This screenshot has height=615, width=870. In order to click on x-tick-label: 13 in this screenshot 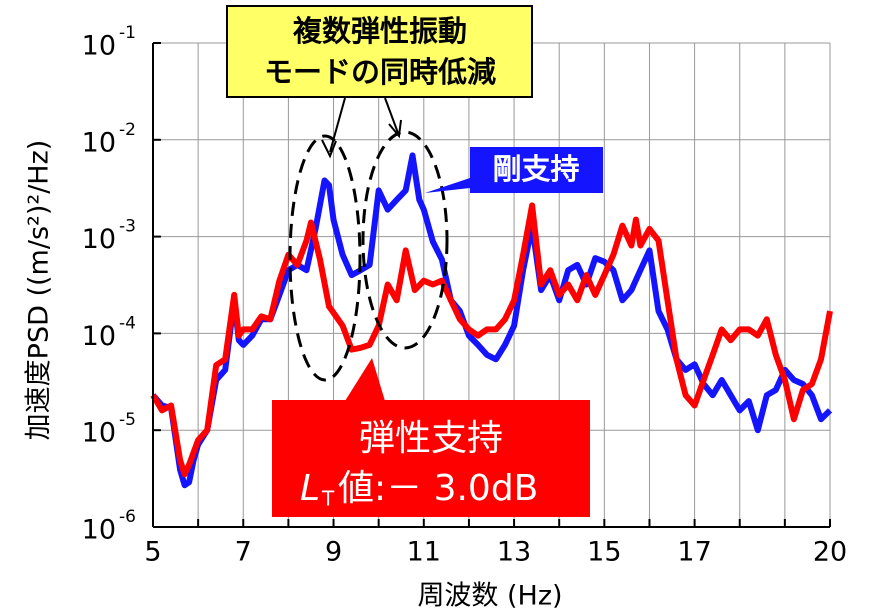, I will do `click(514, 552)`.